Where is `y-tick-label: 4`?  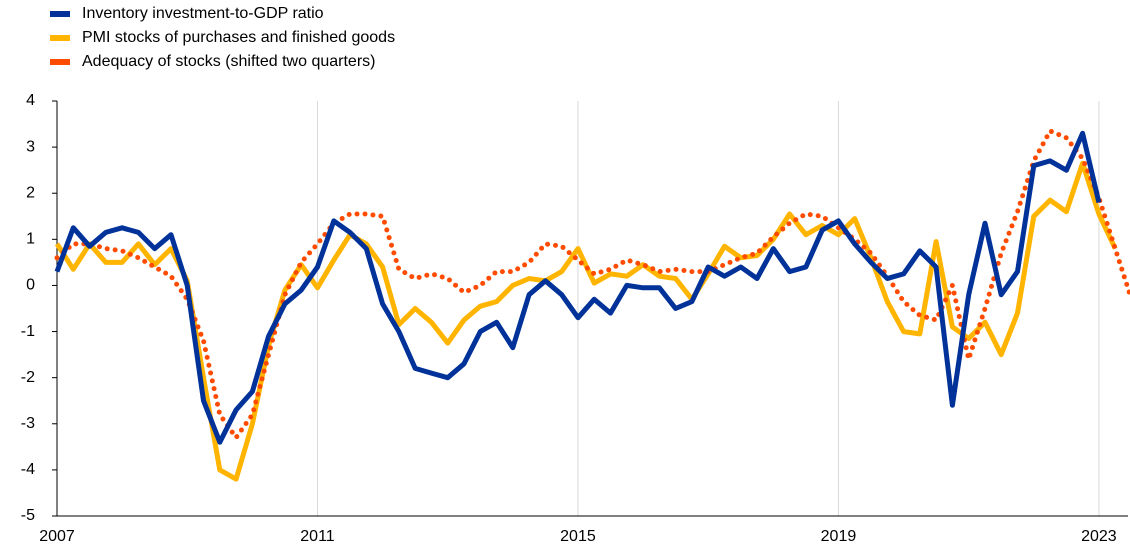
y-tick-label: 4 is located at coordinates (30, 100).